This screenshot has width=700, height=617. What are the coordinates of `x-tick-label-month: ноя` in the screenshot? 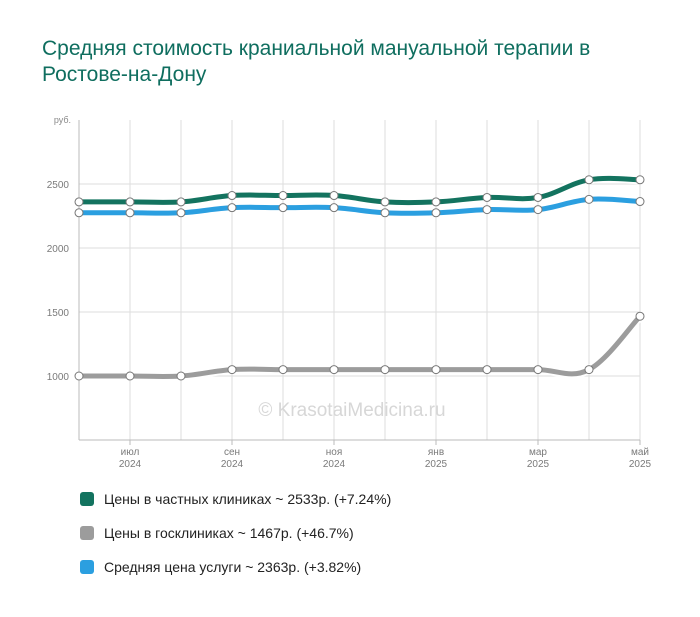 It's located at (334, 452).